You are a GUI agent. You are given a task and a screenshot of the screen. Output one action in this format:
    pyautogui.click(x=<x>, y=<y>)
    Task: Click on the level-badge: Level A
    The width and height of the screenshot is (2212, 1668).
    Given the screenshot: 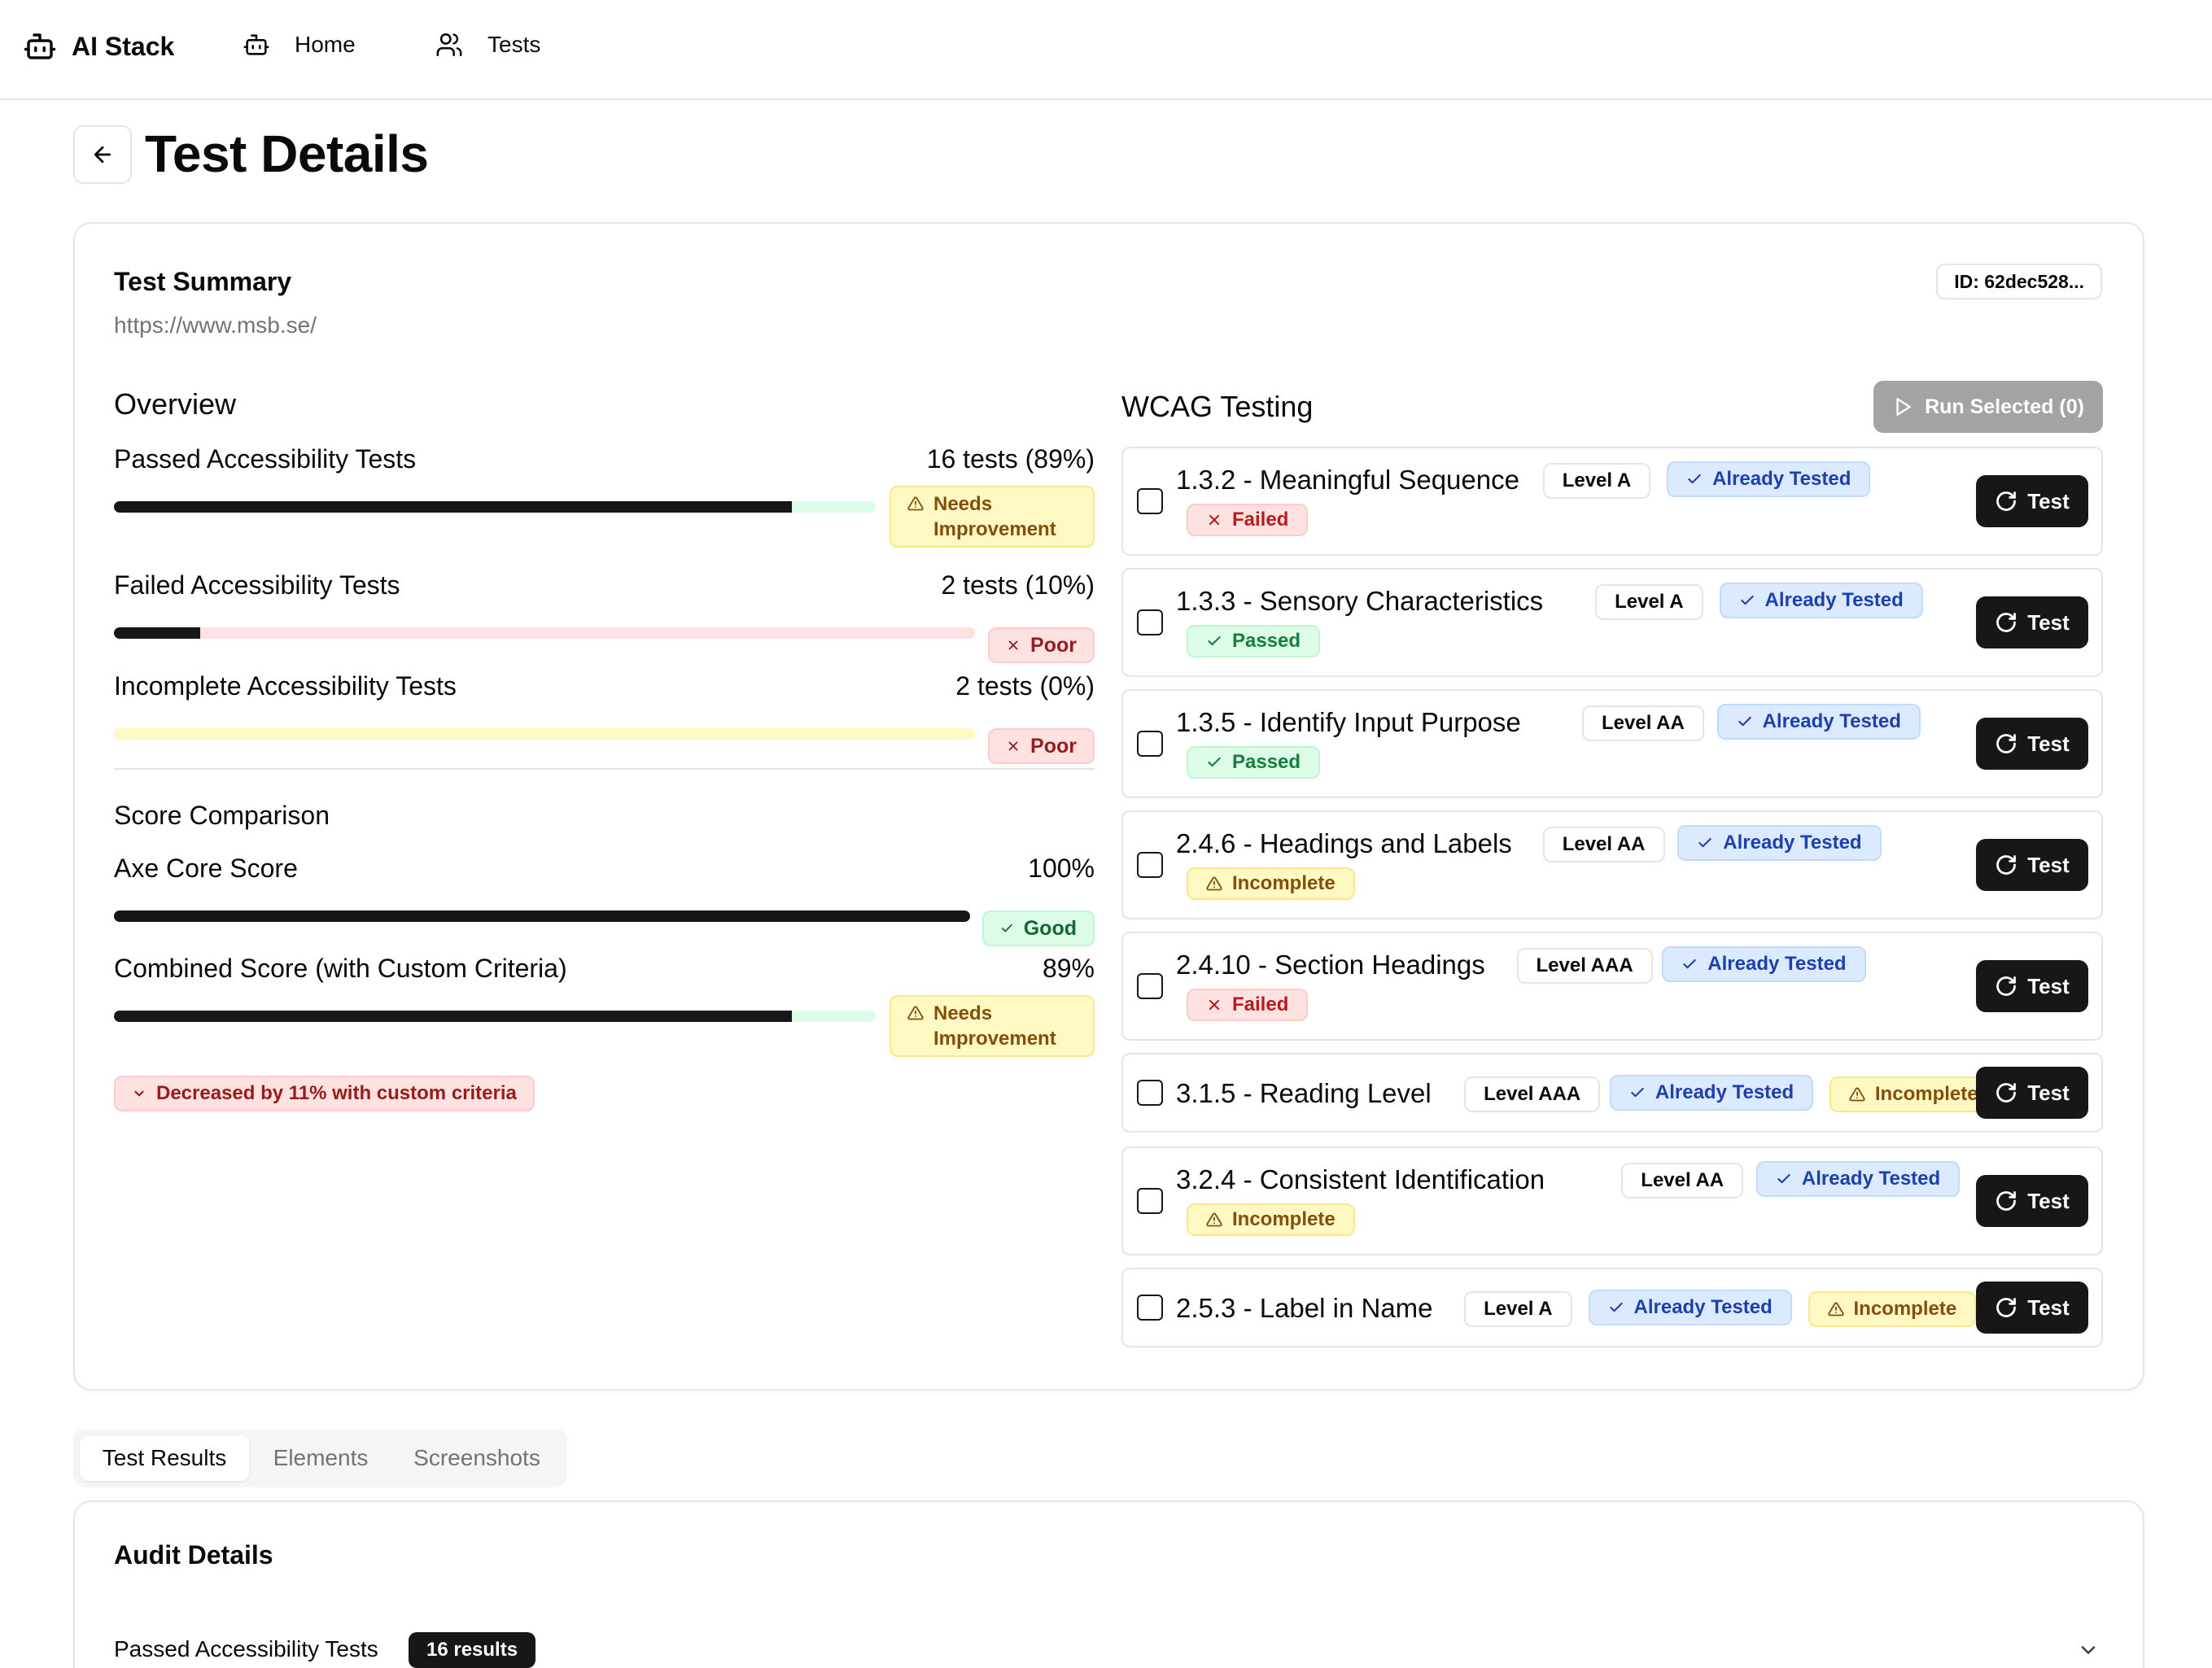 What is the action you would take?
    pyautogui.click(x=1596, y=481)
    